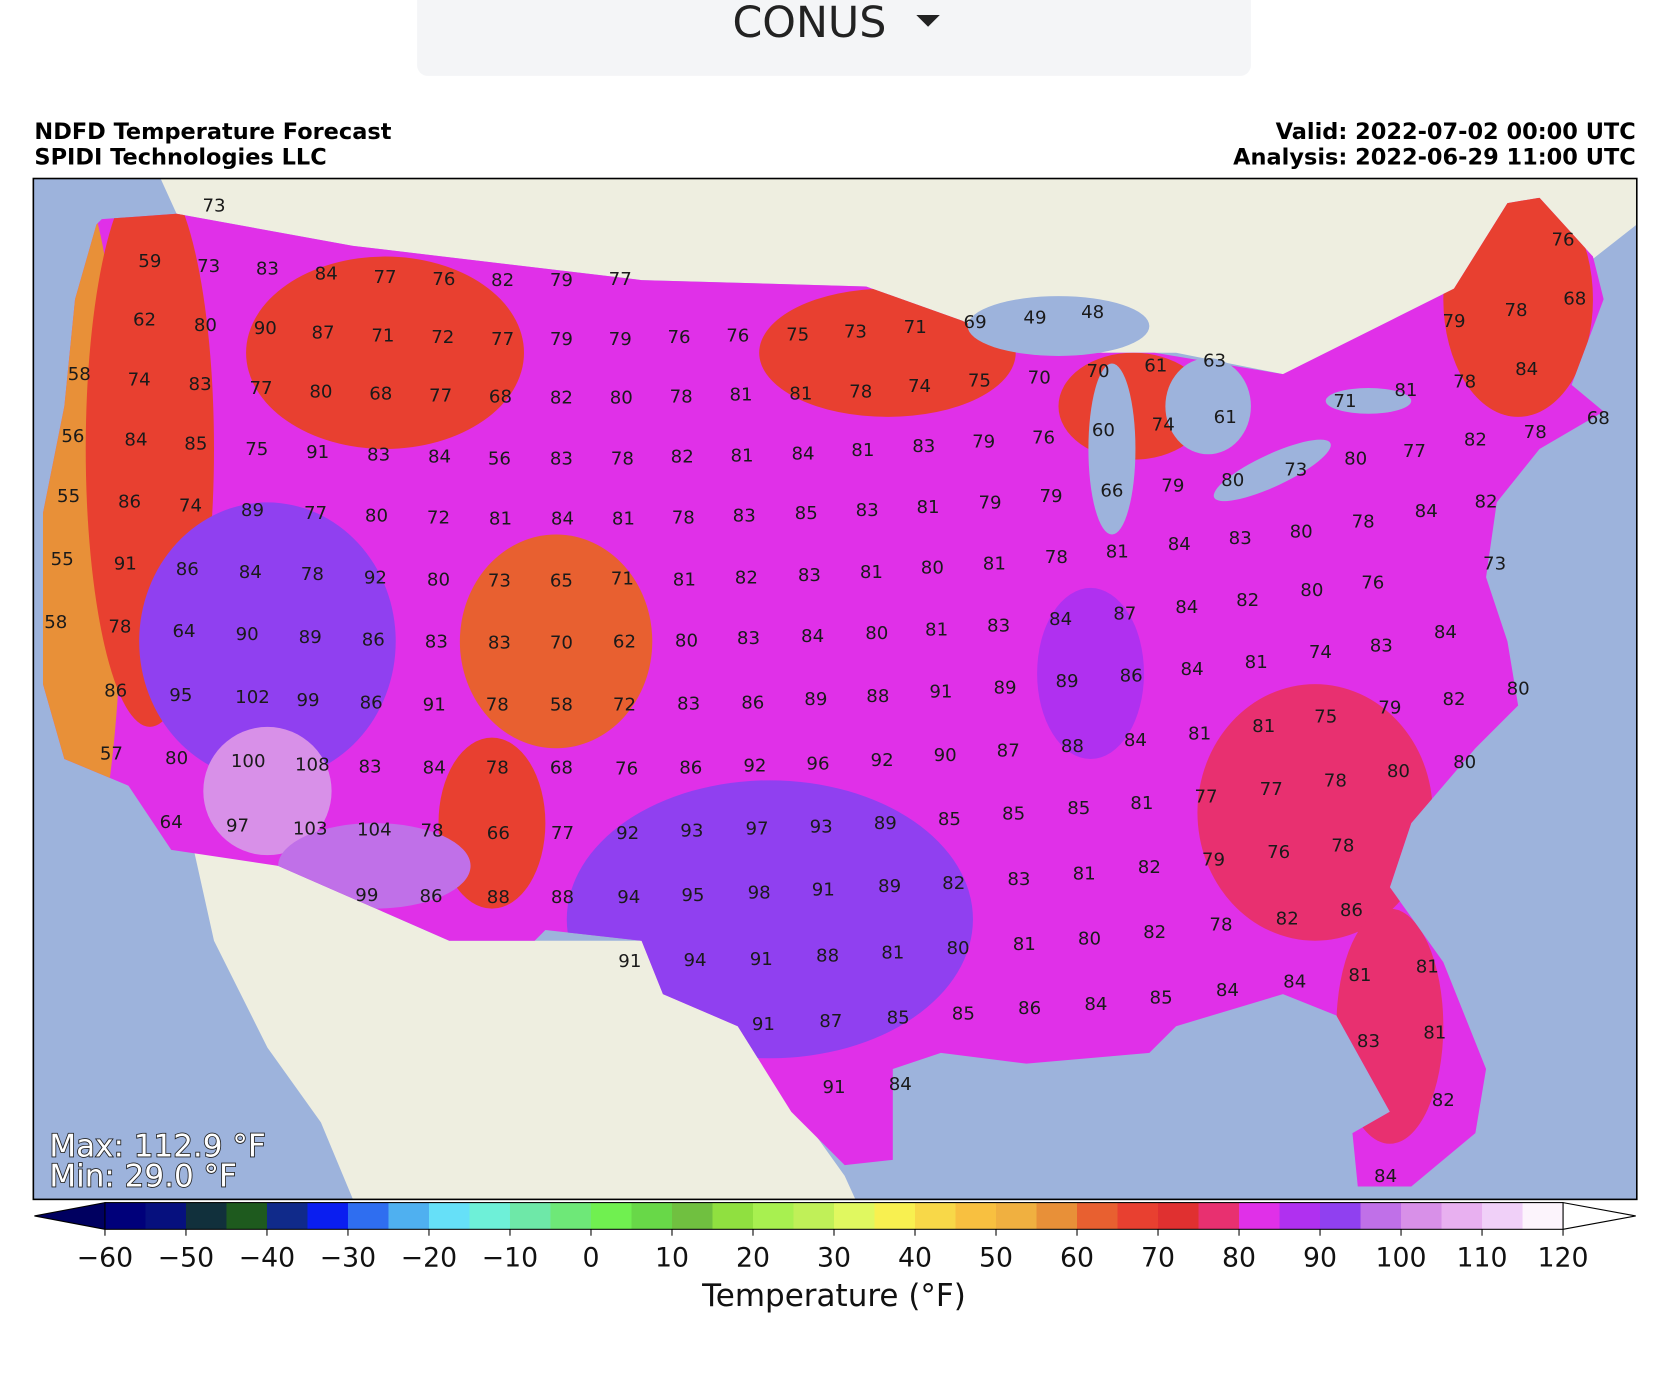  Describe the element at coordinates (809, 24) in the screenshot. I see `dropdown-label: CONUS` at that location.